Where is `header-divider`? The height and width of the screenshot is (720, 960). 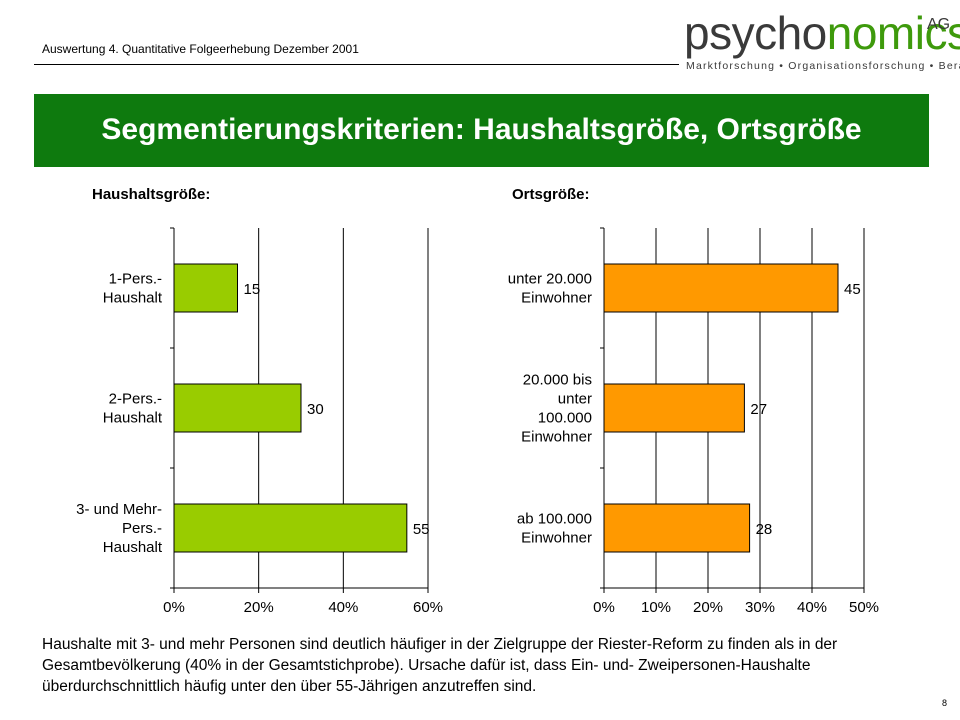 header-divider is located at coordinates (356, 64).